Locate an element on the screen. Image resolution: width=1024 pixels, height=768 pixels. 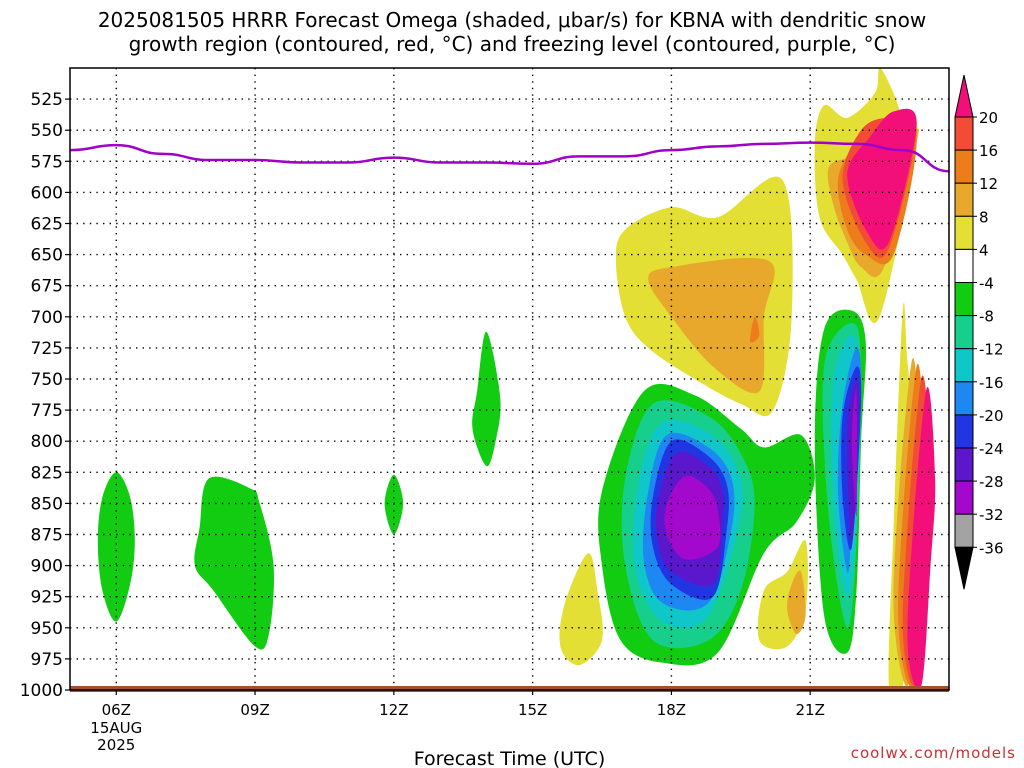
colorbar-bottom-arrow is located at coordinates (964, 568).